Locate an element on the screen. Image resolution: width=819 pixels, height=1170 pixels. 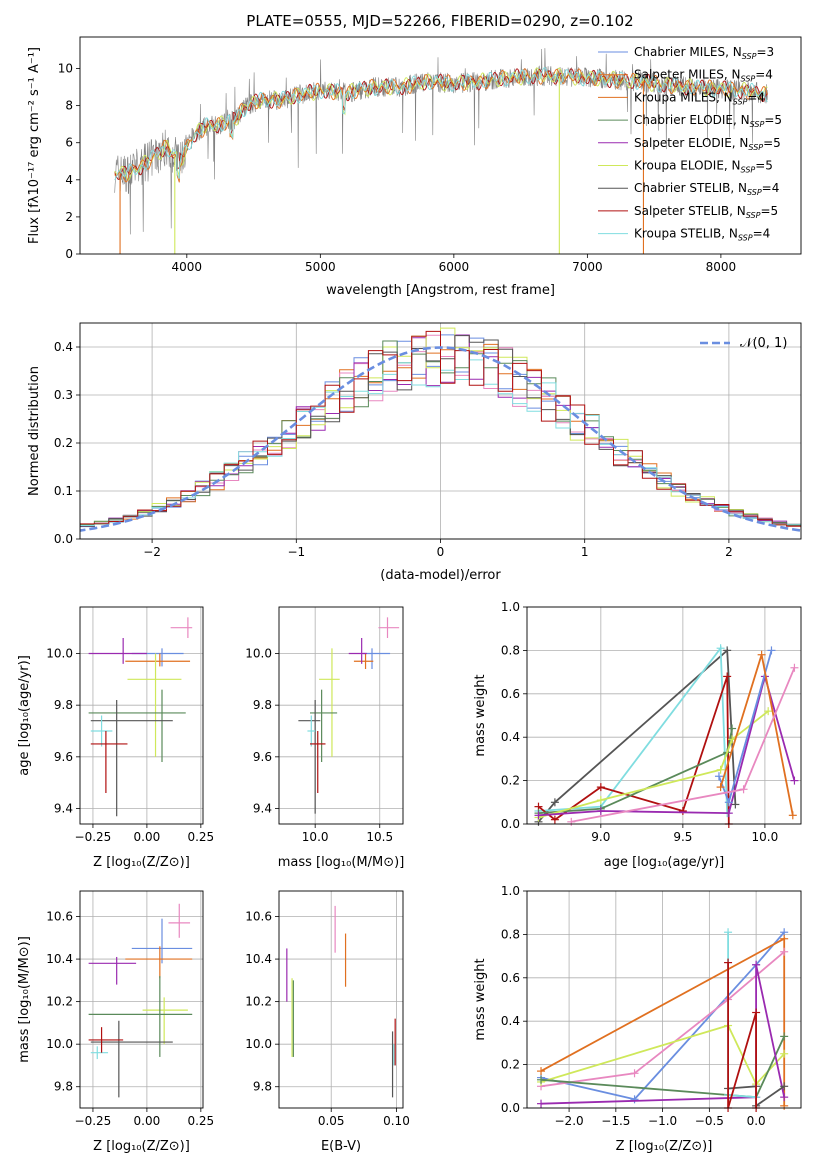
x-tick-label: −1.0 is located at coordinates (662, 1121).